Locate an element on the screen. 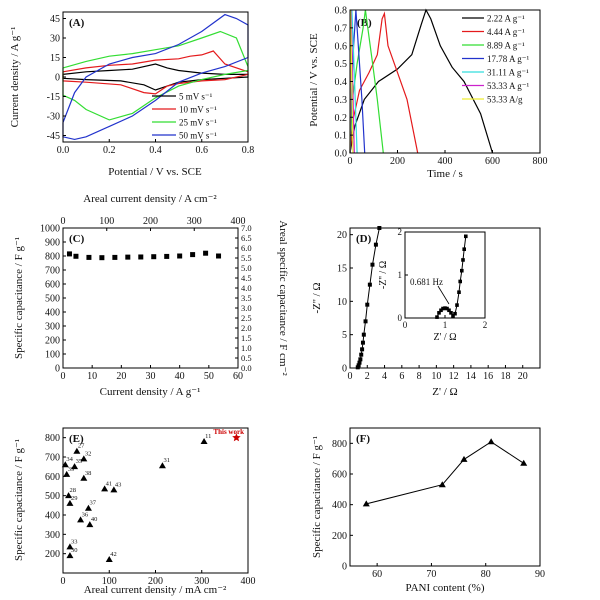 Image resolution: width=600 pixels, height=600 pixels. cv-curve is located at coordinates (155, 75).